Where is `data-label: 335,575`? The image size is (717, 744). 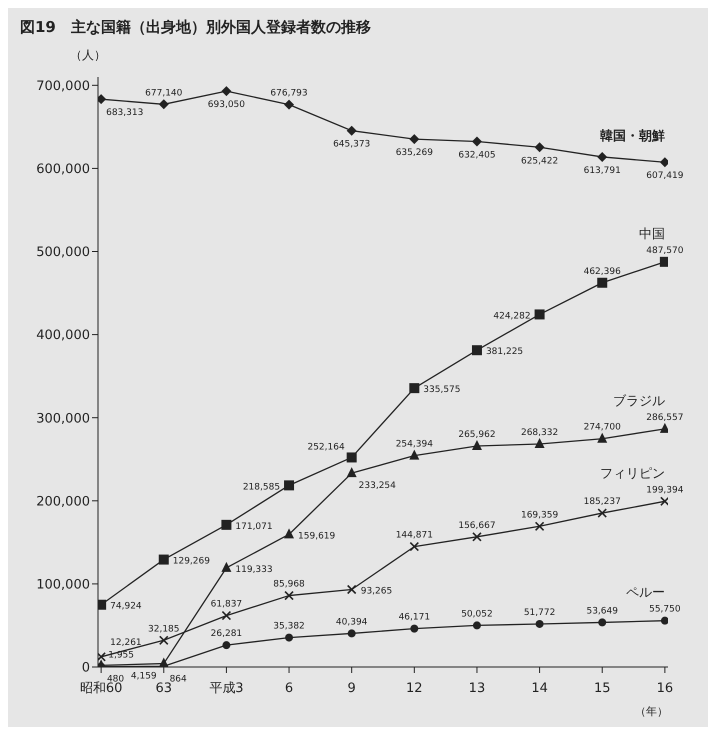
data-label: 335,575 is located at coordinates (442, 390).